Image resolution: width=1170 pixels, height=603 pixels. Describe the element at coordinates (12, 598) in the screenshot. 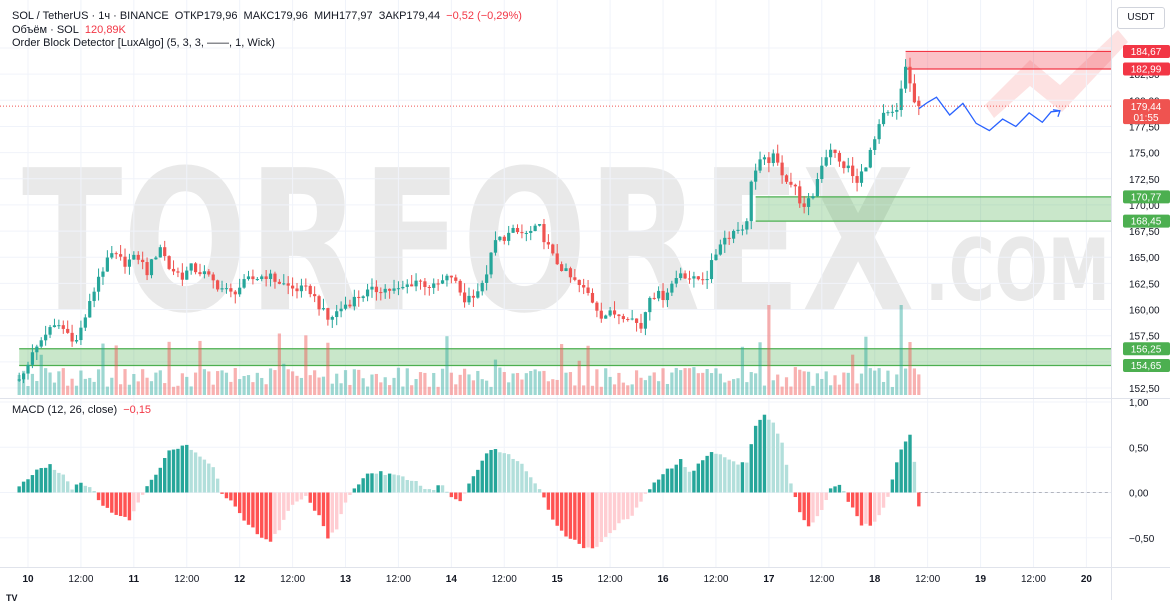

I see `tradingview-logo-icon: TV` at that location.